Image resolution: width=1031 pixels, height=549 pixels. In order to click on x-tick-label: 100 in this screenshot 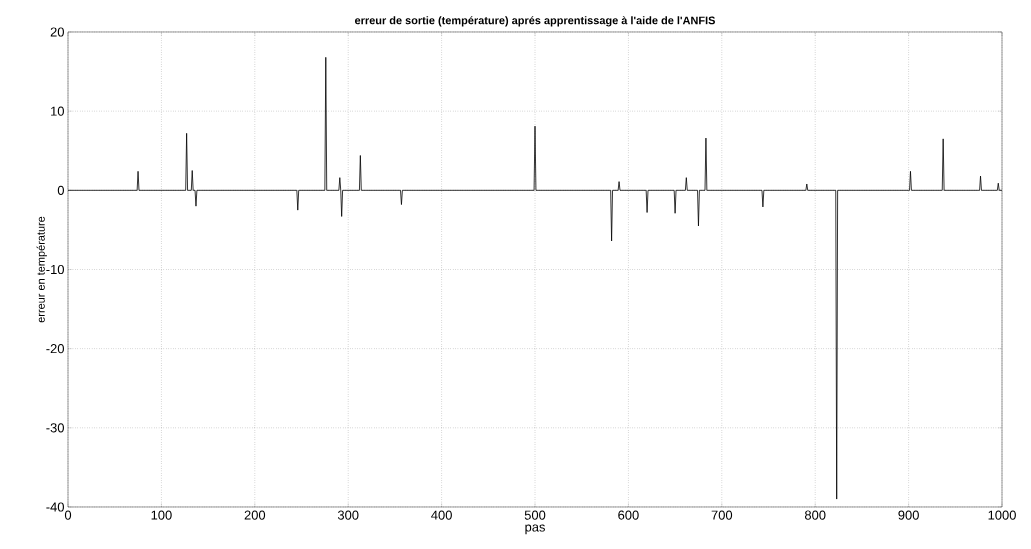, I will do `click(161, 515)`.